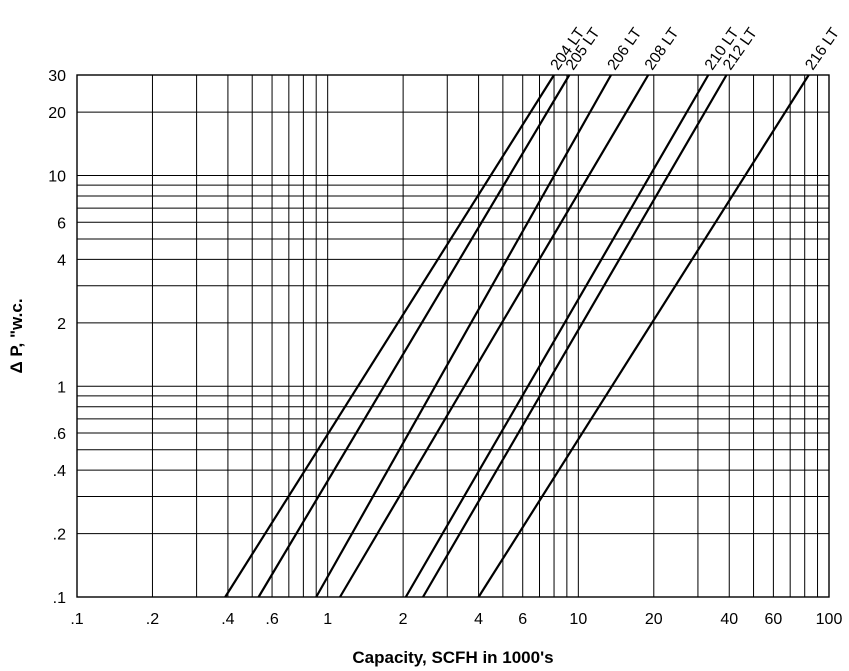 The height and width of the screenshot is (671, 849). Describe the element at coordinates (654, 619) in the screenshot. I see `x-tick-label: 20` at that location.